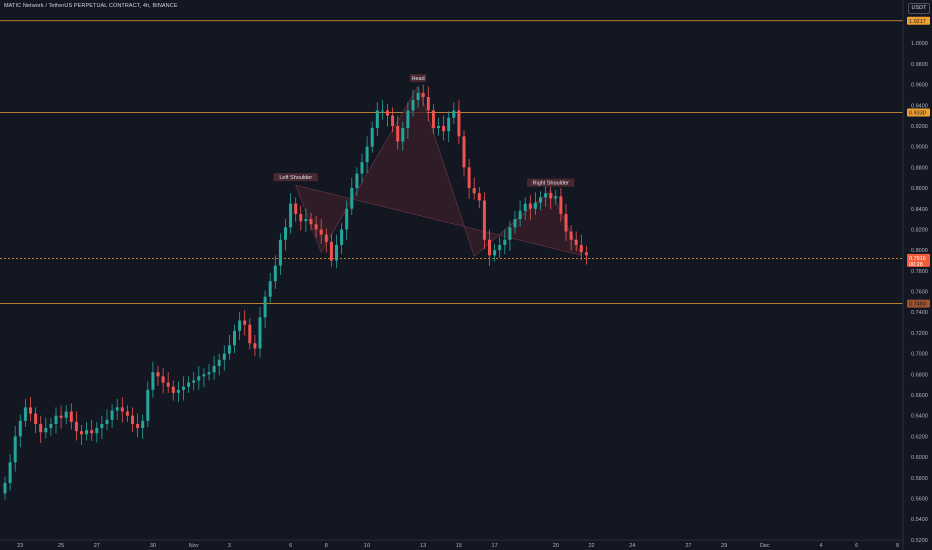  I want to click on x-tick-label: 20, so click(556, 546).